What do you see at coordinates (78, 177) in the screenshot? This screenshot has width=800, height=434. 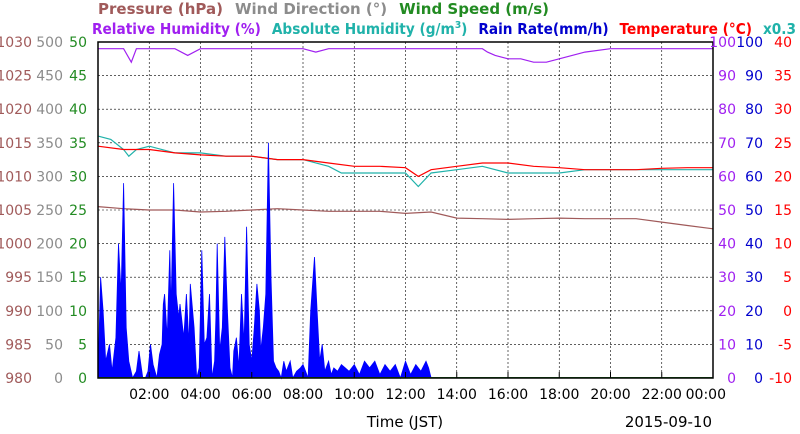 I see `wind-speed-tick: 30` at bounding box center [78, 177].